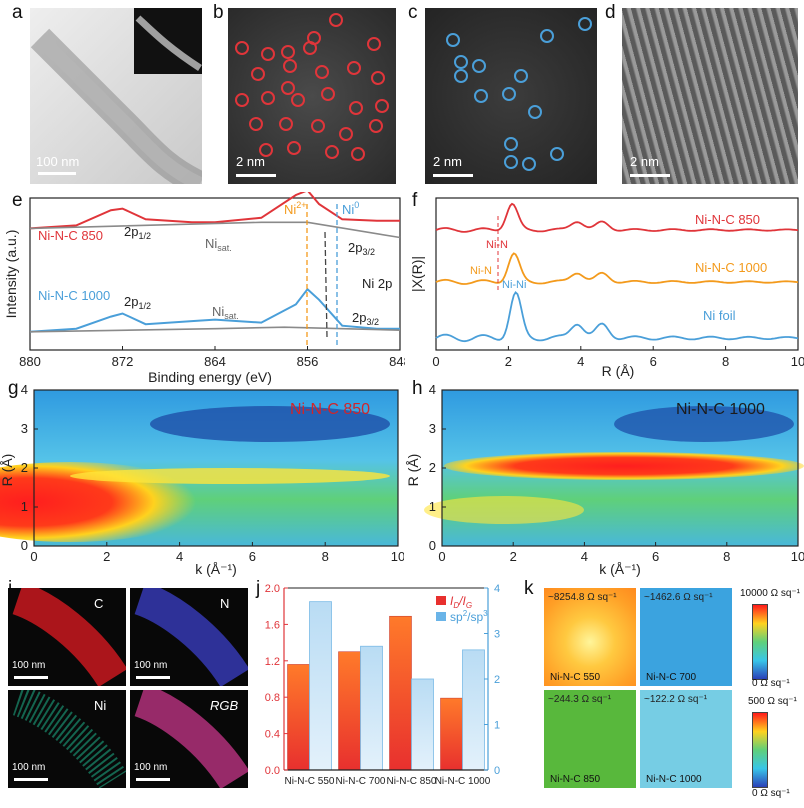 The image size is (804, 808). What do you see at coordinates (365, 318) in the screenshot?
I see `peak-label-2p32-bottom: 2p3/2` at bounding box center [365, 318].